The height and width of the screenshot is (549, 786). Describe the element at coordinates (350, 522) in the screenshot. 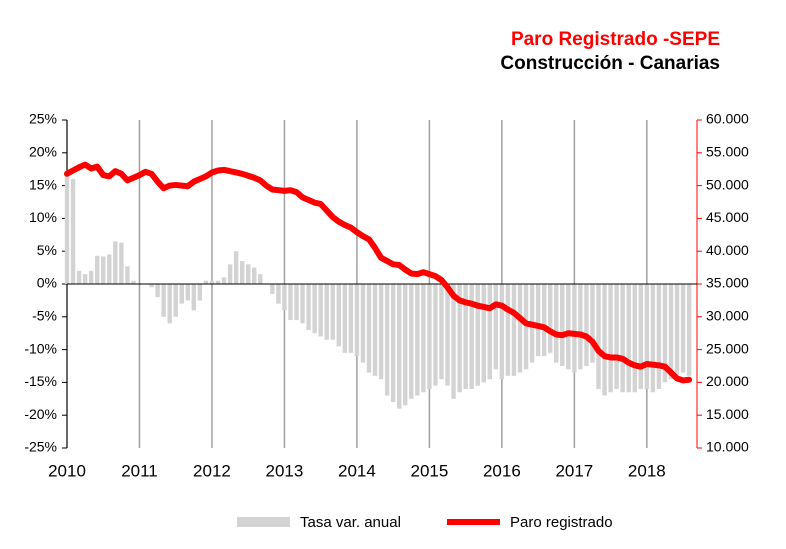

I see `legend-label: Tasa var. anual` at that location.